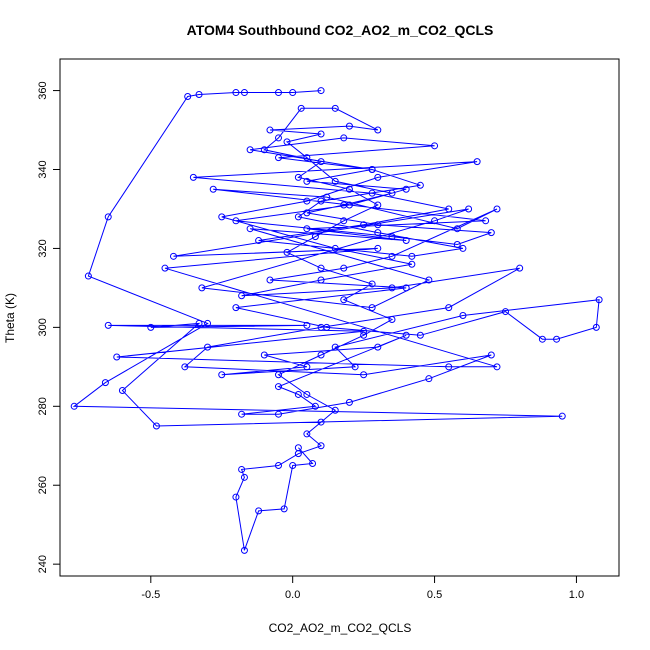 The height and width of the screenshot is (650, 650). I want to click on y-tick-label: 260, so click(43, 485).